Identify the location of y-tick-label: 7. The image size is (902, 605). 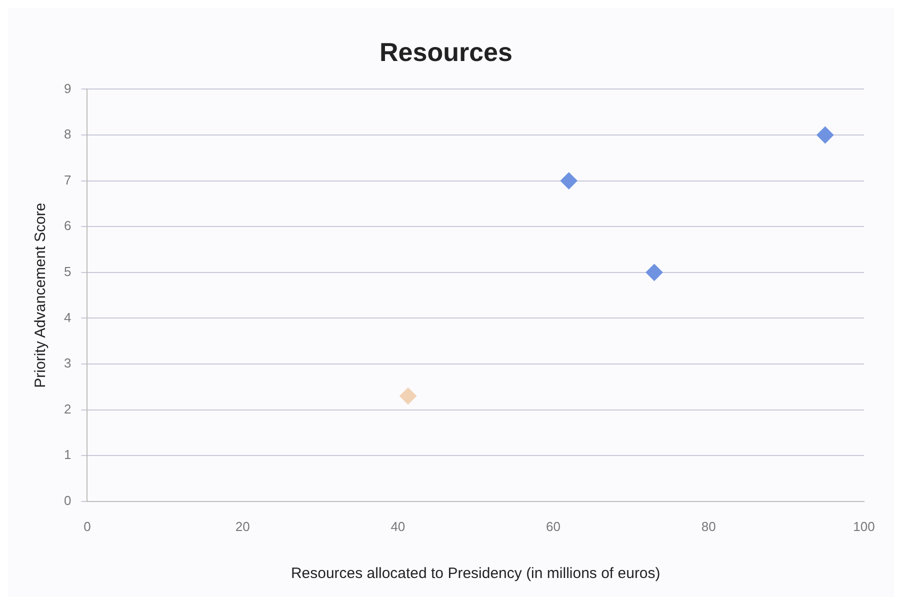
(68, 180).